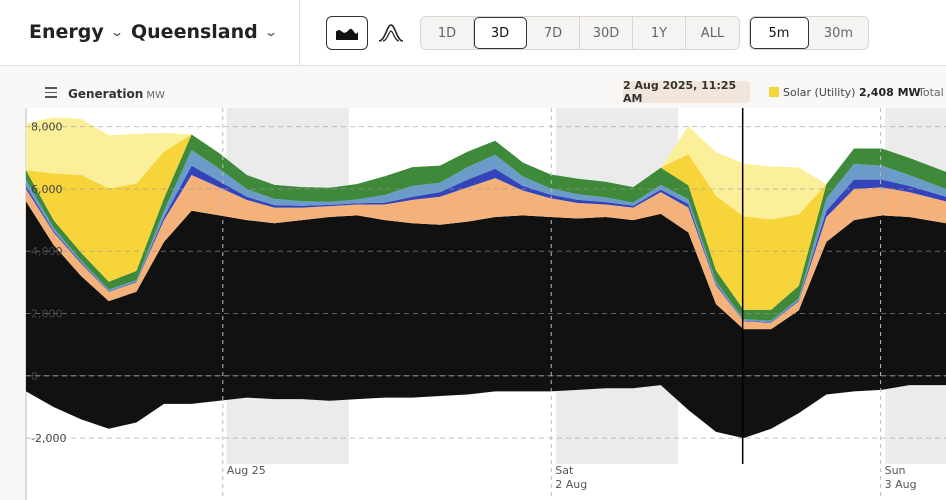  Describe the element at coordinates (246, 470) in the screenshot. I see `x-axis-label: Aug 25` at that location.